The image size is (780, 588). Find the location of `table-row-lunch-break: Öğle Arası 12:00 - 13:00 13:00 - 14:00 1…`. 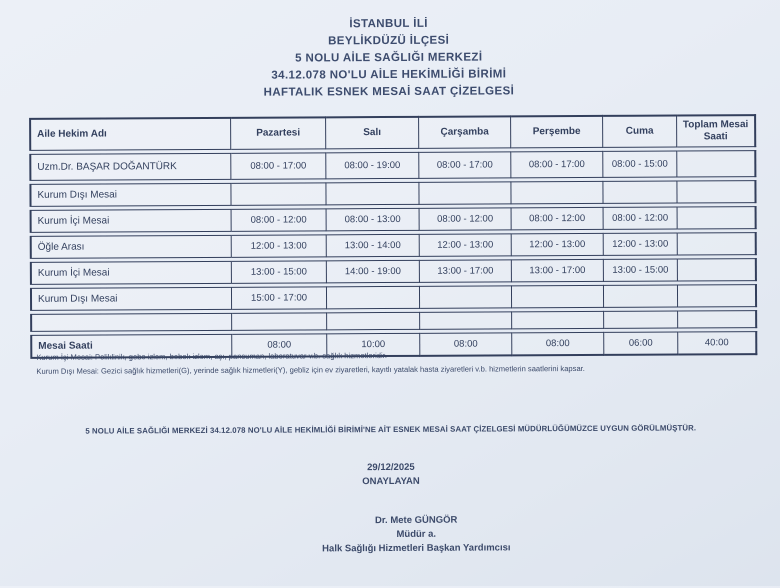

table-row-lunch-break: Öğle Arası 12:00 - 13:00 13:00 - 14:00 1… is located at coordinates (393, 245).